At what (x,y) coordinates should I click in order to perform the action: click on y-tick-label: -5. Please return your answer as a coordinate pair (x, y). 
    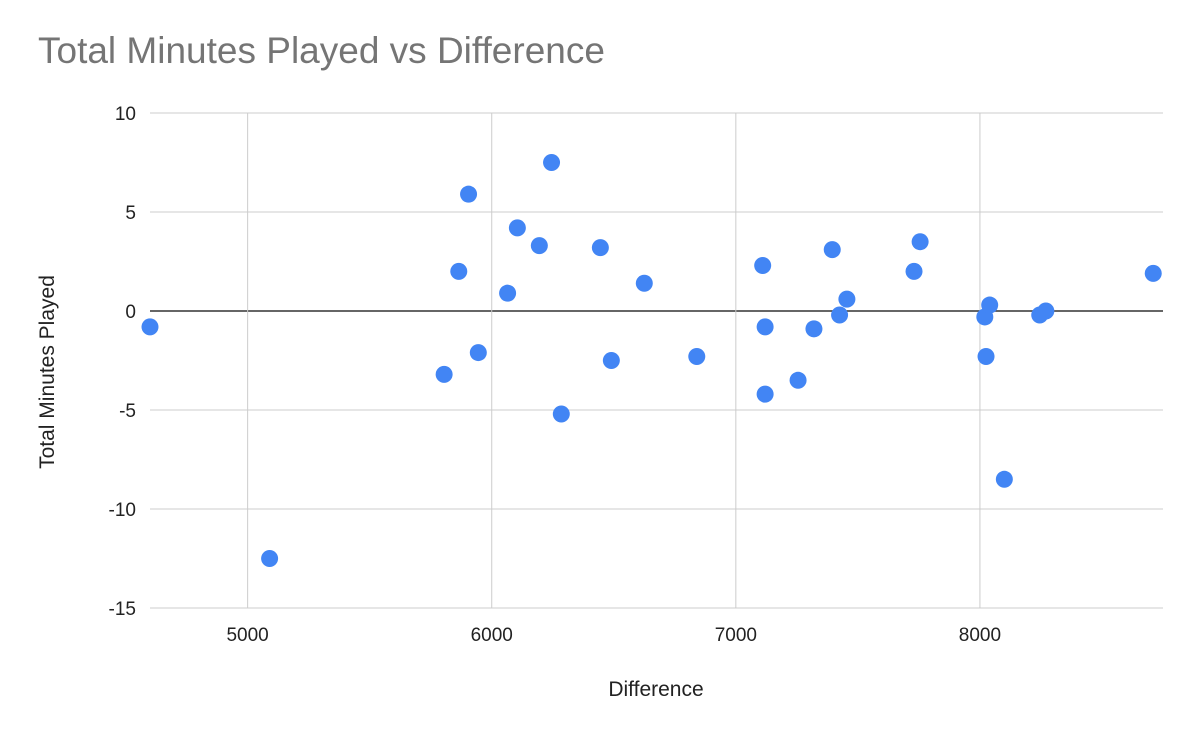
    Looking at the image, I should click on (127, 411).